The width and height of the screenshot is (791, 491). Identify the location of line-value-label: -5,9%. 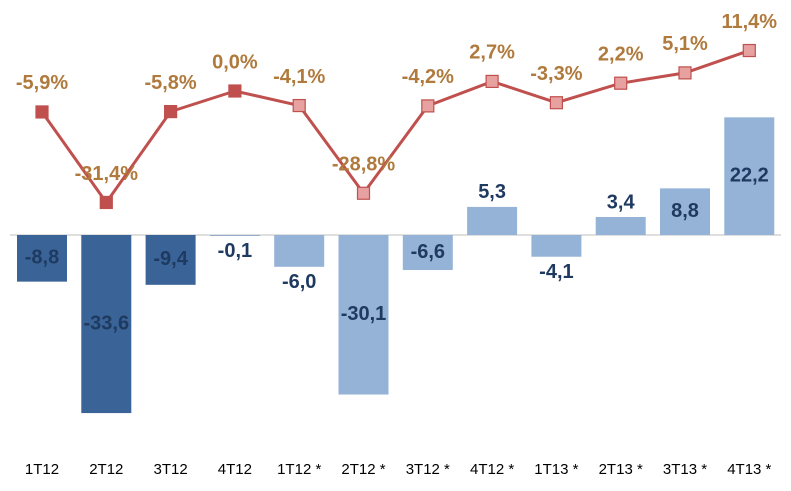
(42, 83).